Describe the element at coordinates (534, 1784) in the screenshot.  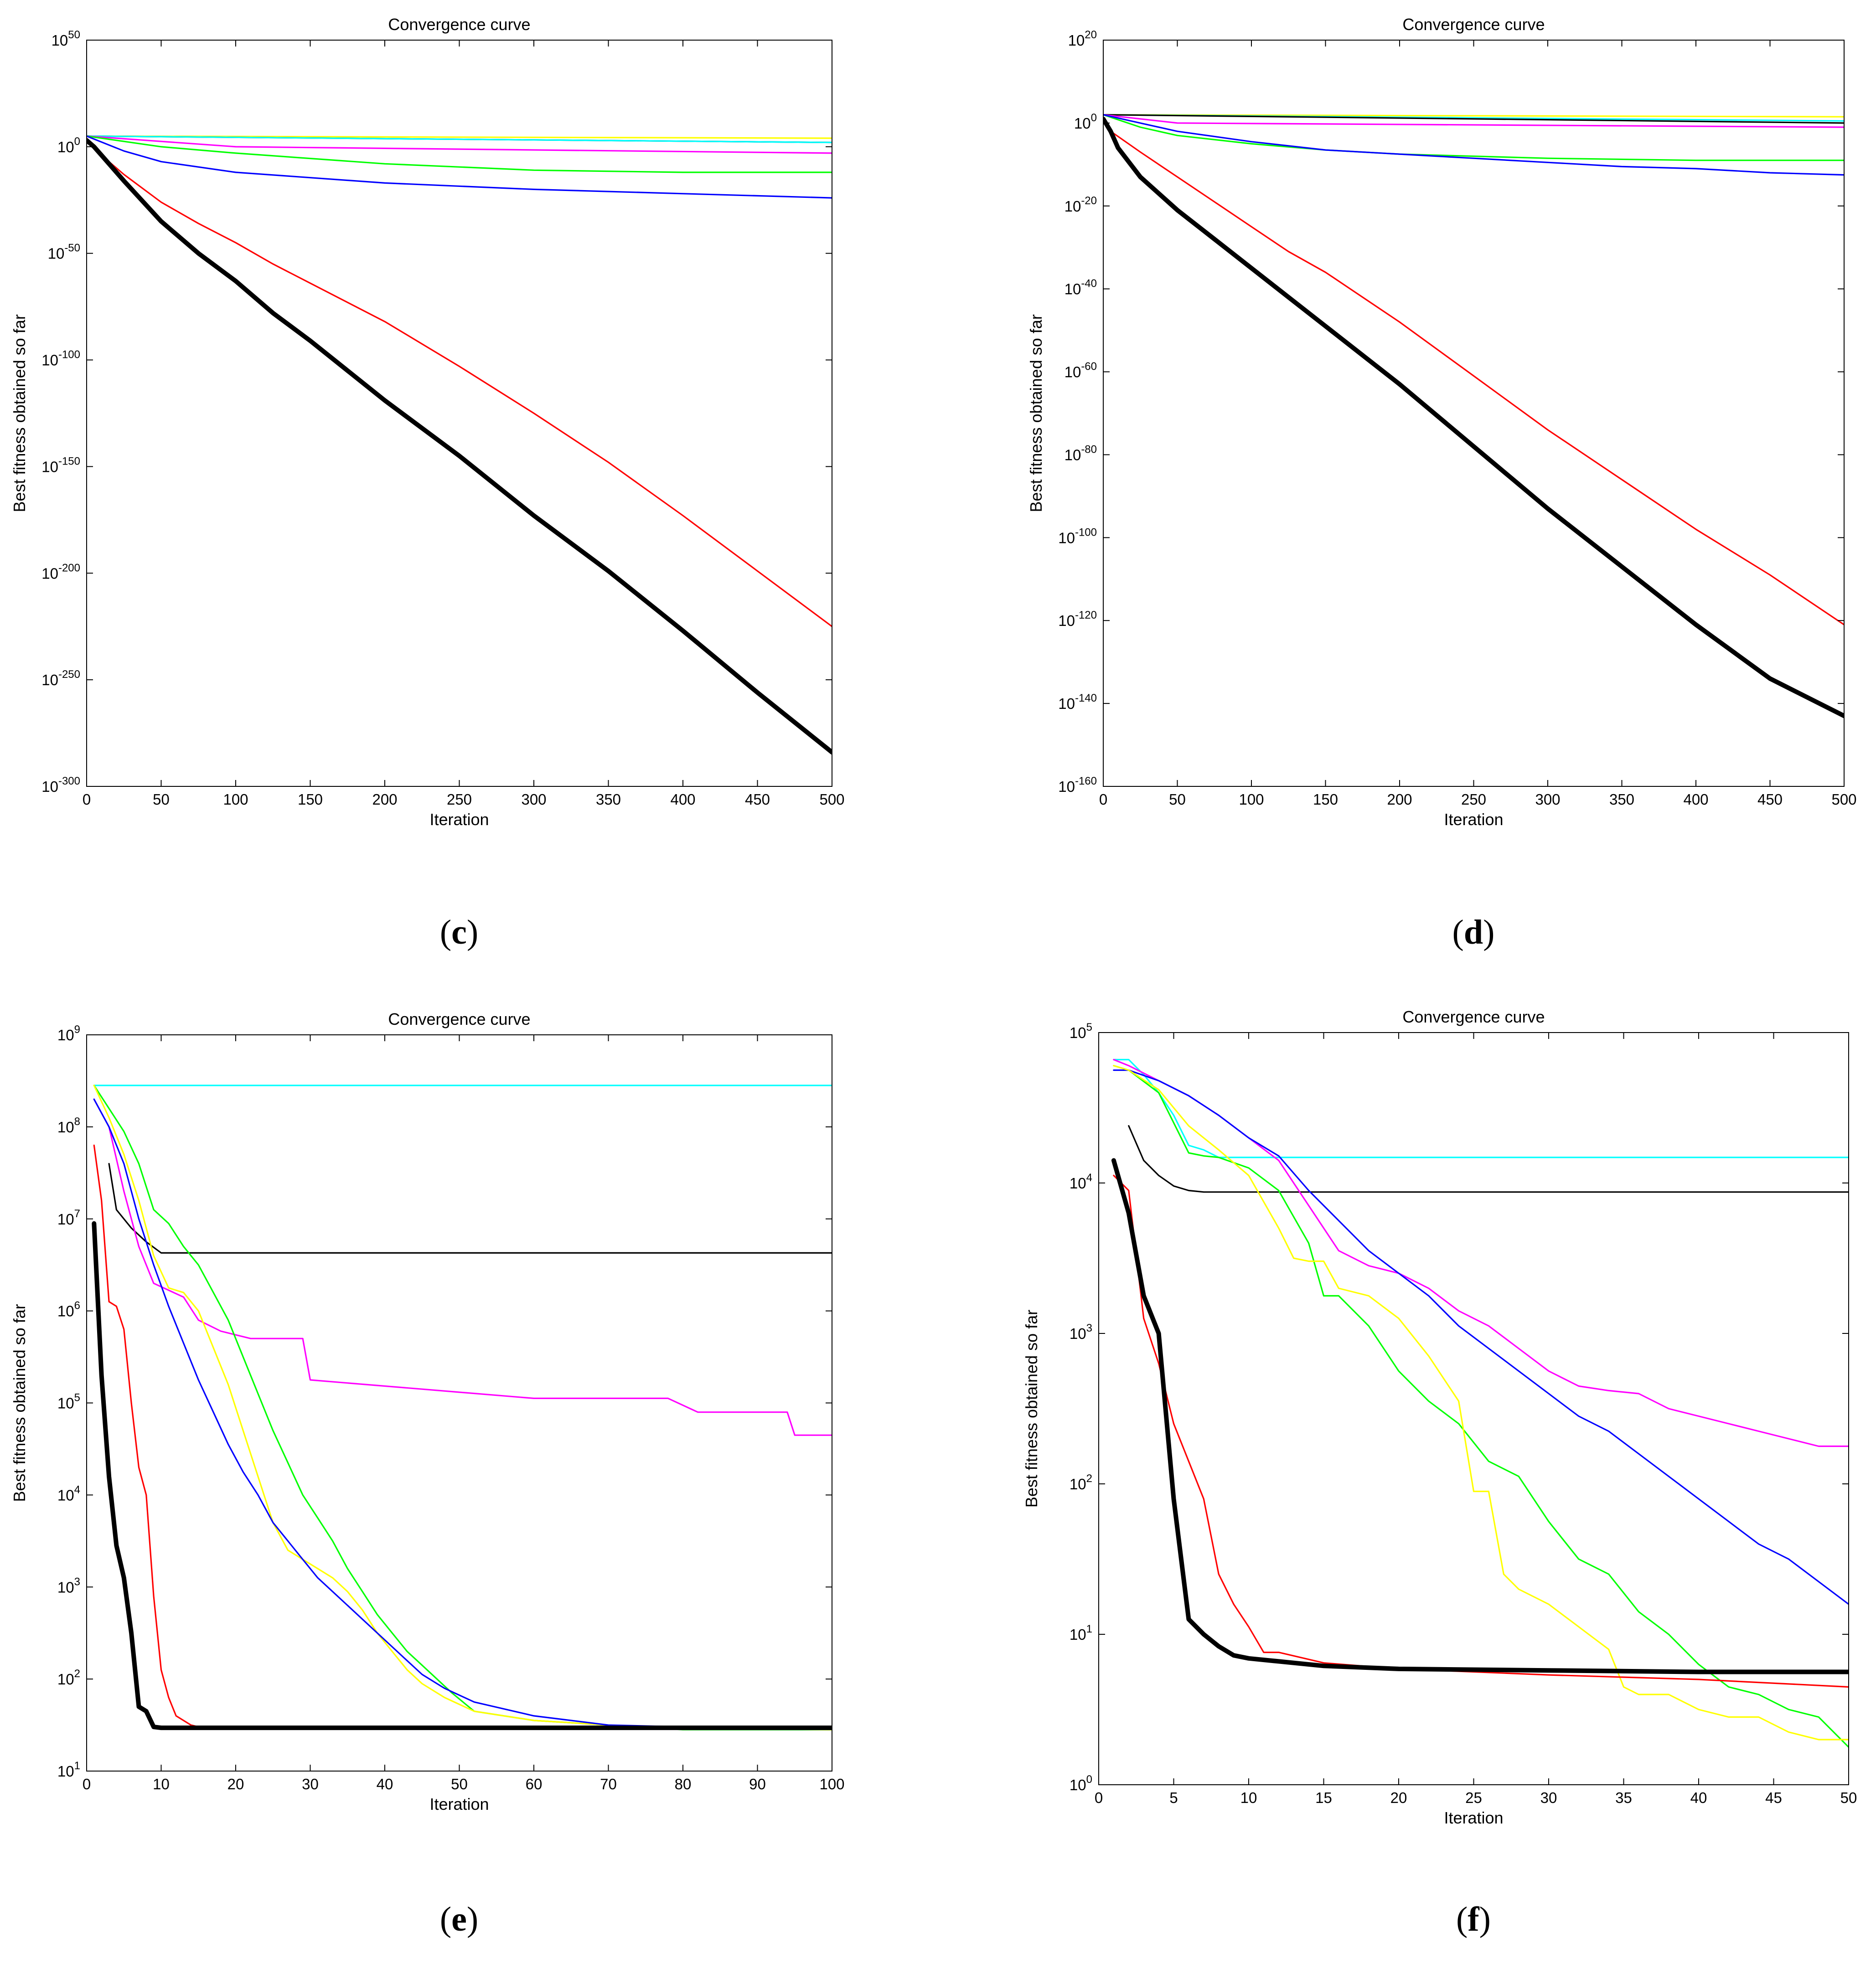
I see `x-tick-label: 60` at that location.